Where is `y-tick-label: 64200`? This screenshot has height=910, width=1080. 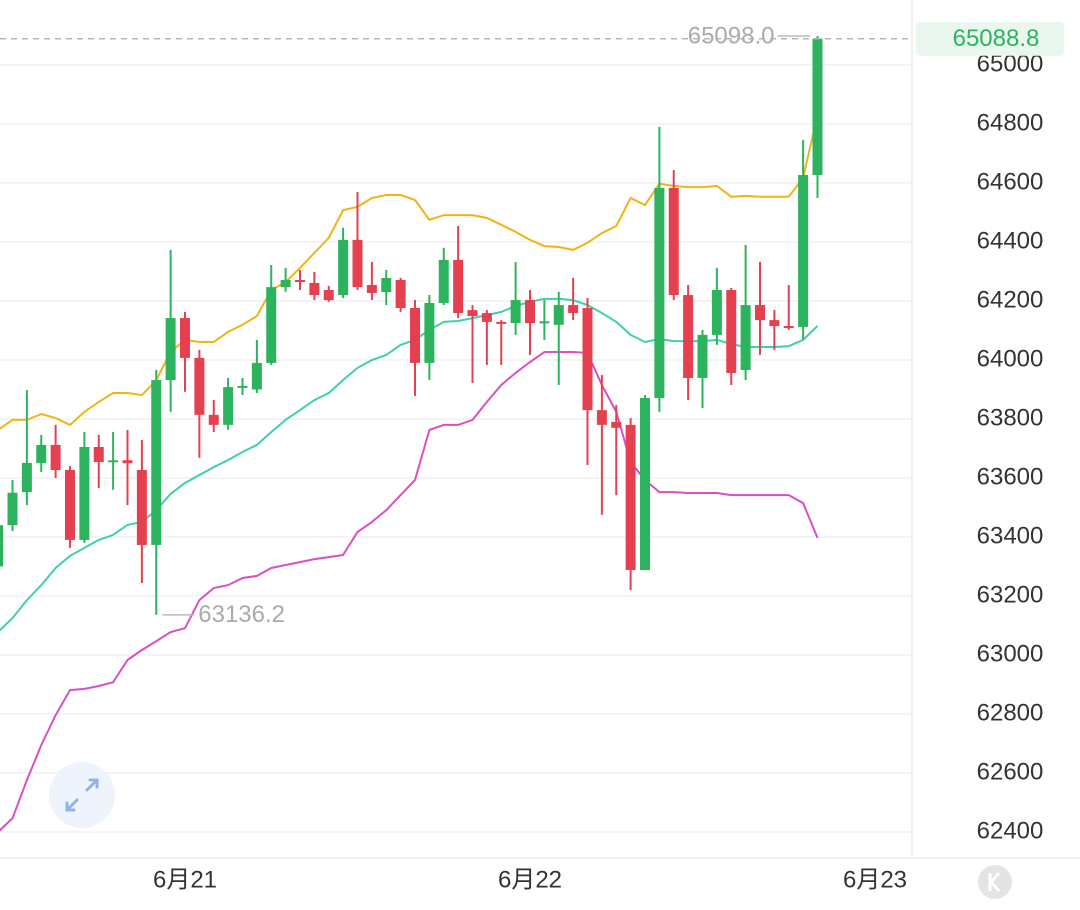
y-tick-label: 64200 is located at coordinates (1010, 299).